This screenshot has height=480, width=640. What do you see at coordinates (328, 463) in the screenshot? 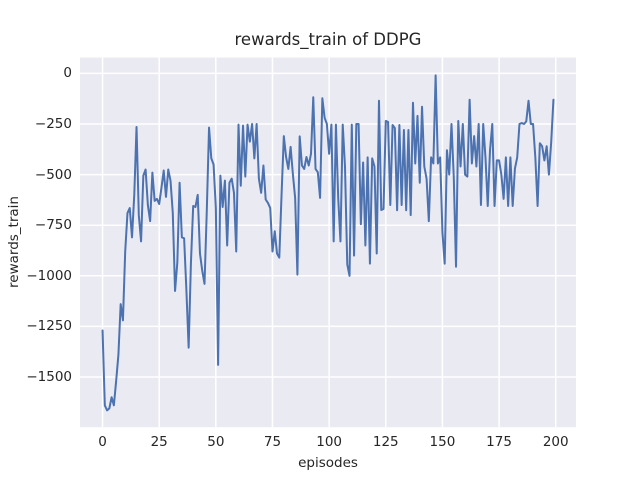
I see `x-axis-label: episodes` at bounding box center [328, 463].